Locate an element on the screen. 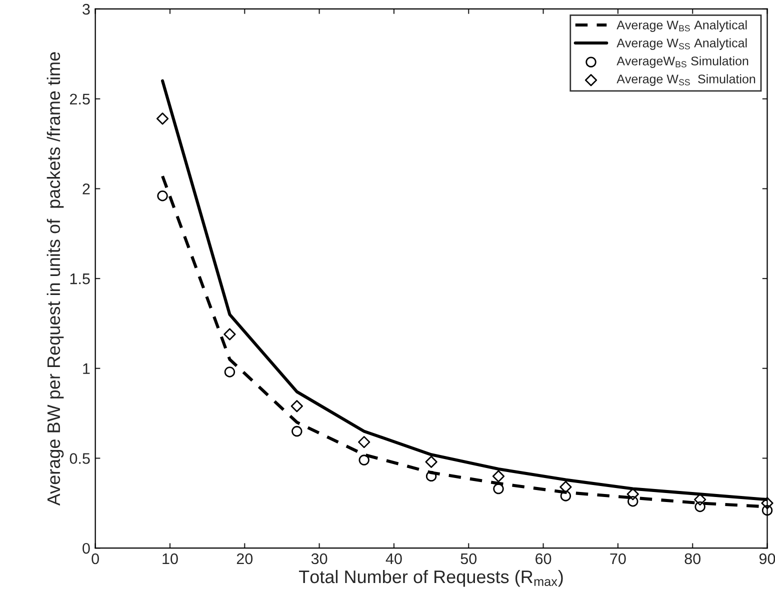 The image size is (775, 599). legend-label: Average W$_{SS}$ Analytical is located at coordinates (681, 44).